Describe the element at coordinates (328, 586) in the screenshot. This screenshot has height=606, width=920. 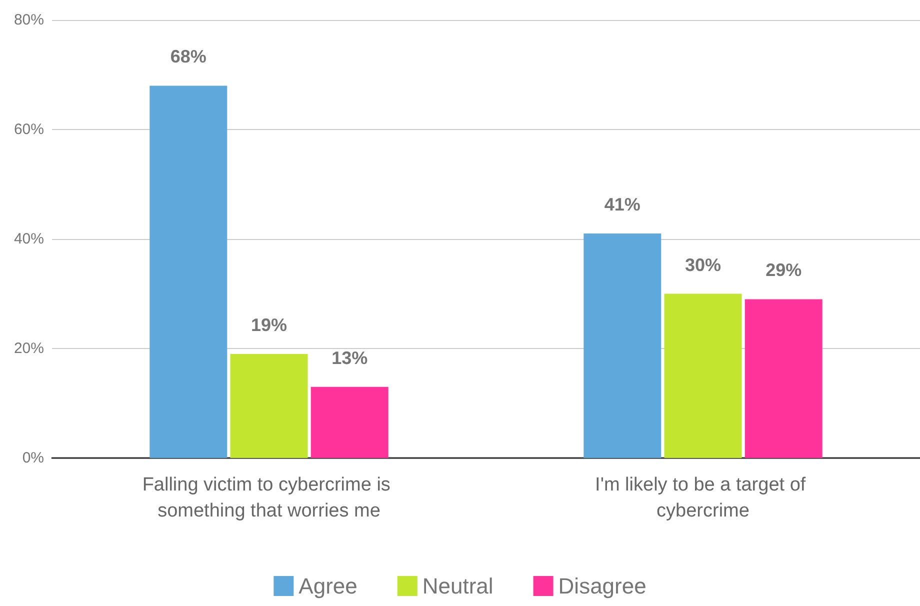
I see `legend-label: Agree` at that location.